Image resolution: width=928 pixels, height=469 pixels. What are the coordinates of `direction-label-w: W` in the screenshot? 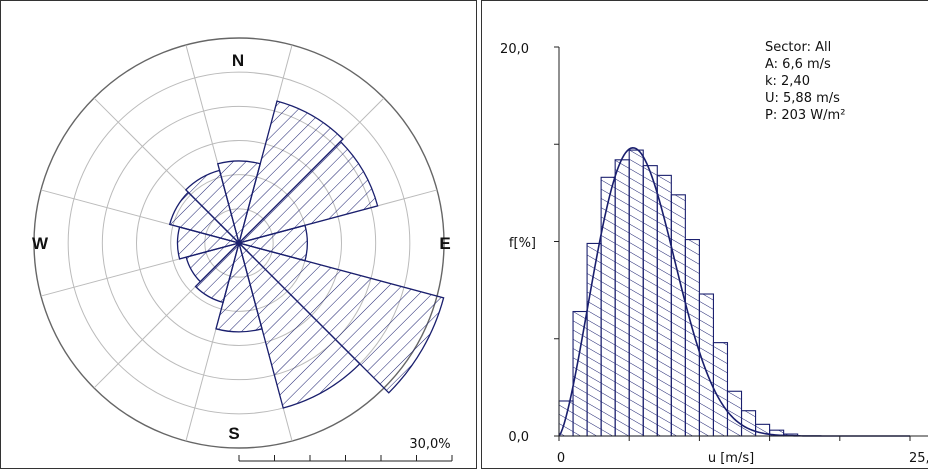 It's located at (40, 243).